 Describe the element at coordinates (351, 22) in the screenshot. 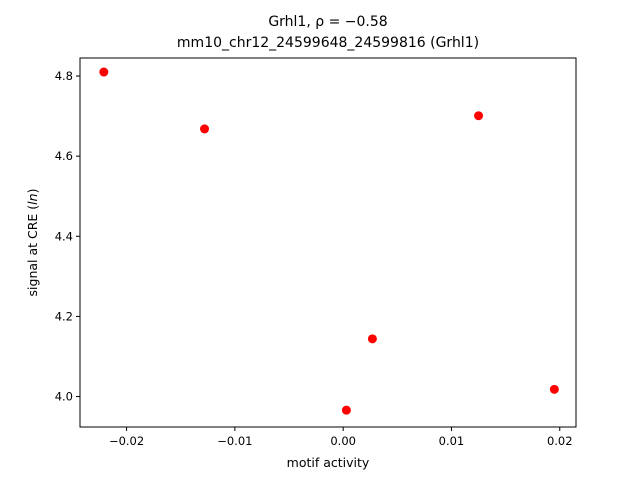

I see `chart-title-rho: ρ = −0.58` at that location.